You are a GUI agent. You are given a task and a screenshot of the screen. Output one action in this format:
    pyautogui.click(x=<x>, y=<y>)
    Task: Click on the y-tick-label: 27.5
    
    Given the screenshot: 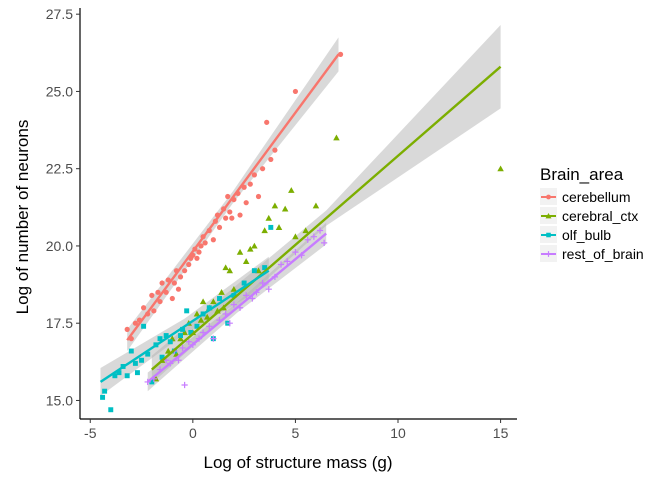 What is the action you would take?
    pyautogui.click(x=59, y=14)
    